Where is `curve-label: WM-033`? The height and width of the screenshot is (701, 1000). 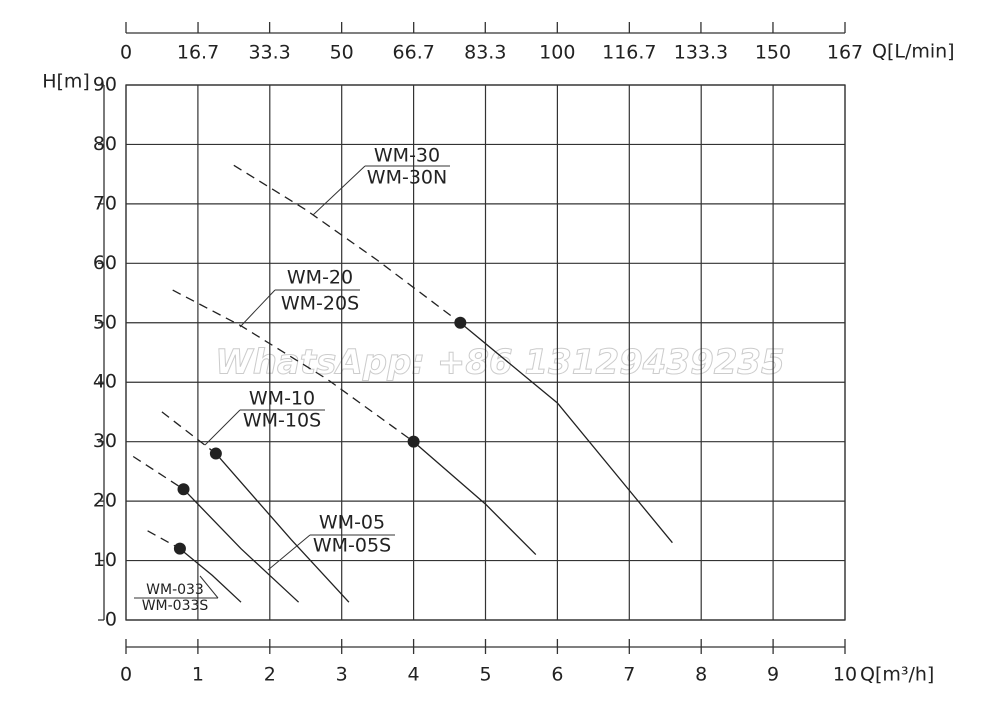
curve-label: WM-033 is located at coordinates (175, 590).